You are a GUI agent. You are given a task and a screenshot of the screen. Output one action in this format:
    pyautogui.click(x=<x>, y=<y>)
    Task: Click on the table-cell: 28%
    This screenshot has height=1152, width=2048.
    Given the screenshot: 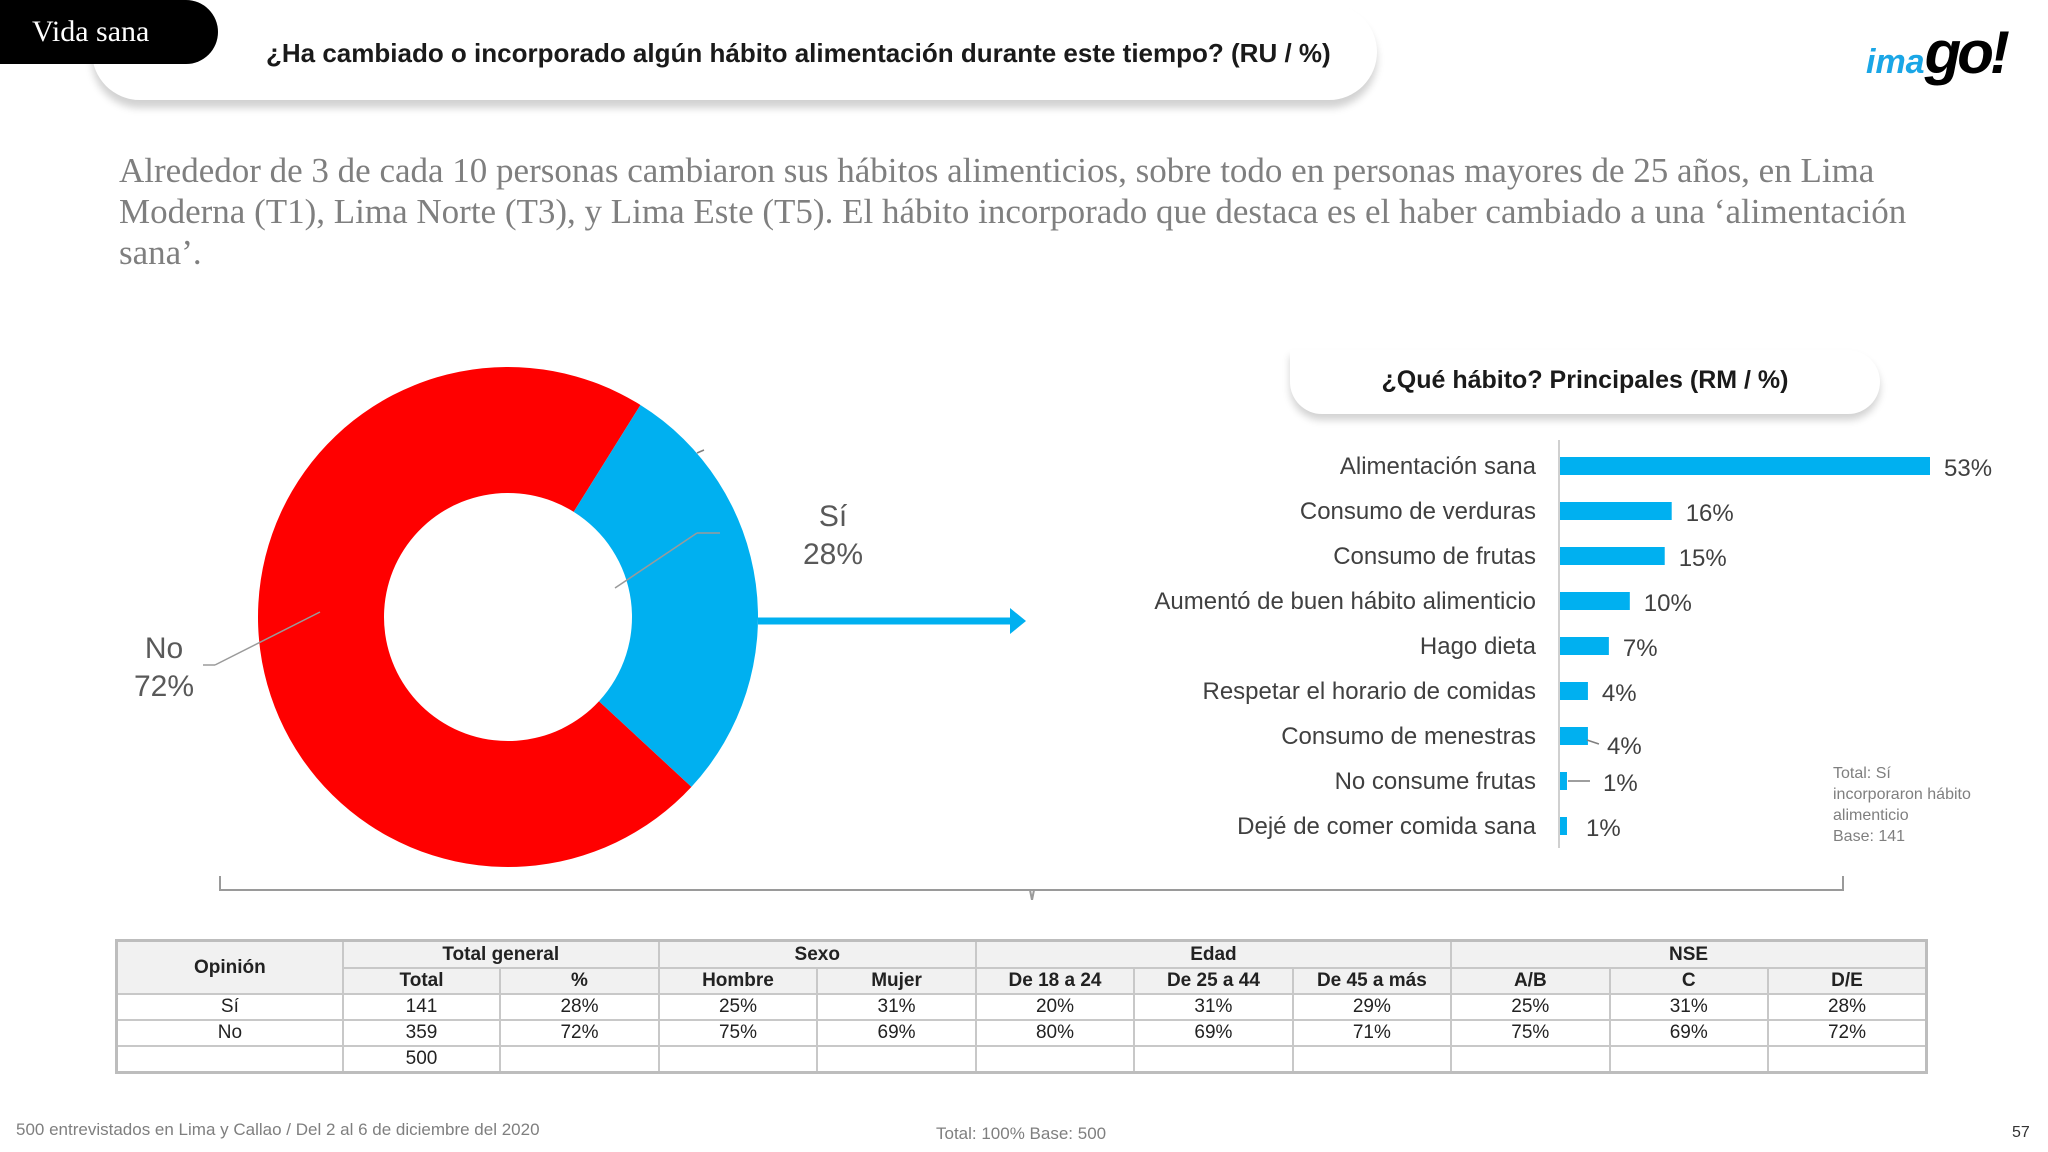 What is the action you would take?
    pyautogui.click(x=1847, y=1007)
    